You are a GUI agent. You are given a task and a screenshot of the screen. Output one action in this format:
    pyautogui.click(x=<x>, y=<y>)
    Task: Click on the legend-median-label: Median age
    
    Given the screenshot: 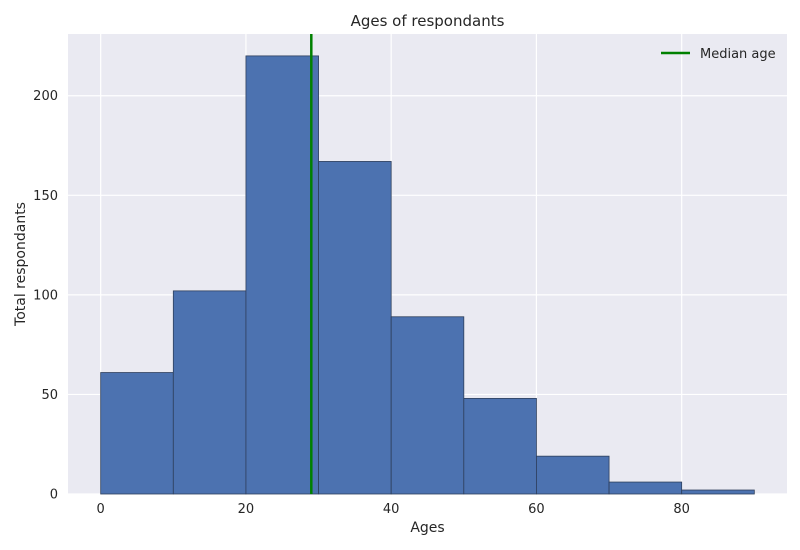 What is the action you would take?
    pyautogui.click(x=738, y=54)
    